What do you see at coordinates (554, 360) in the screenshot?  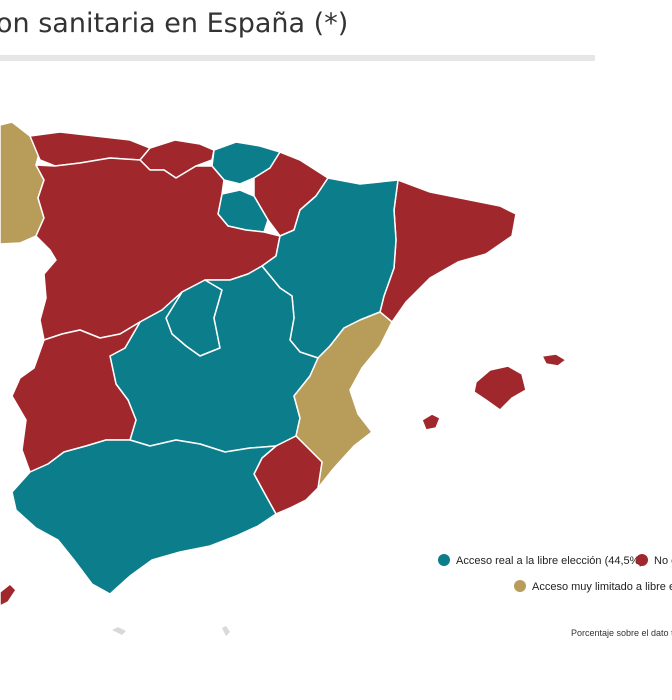 I see `region-menorca` at bounding box center [554, 360].